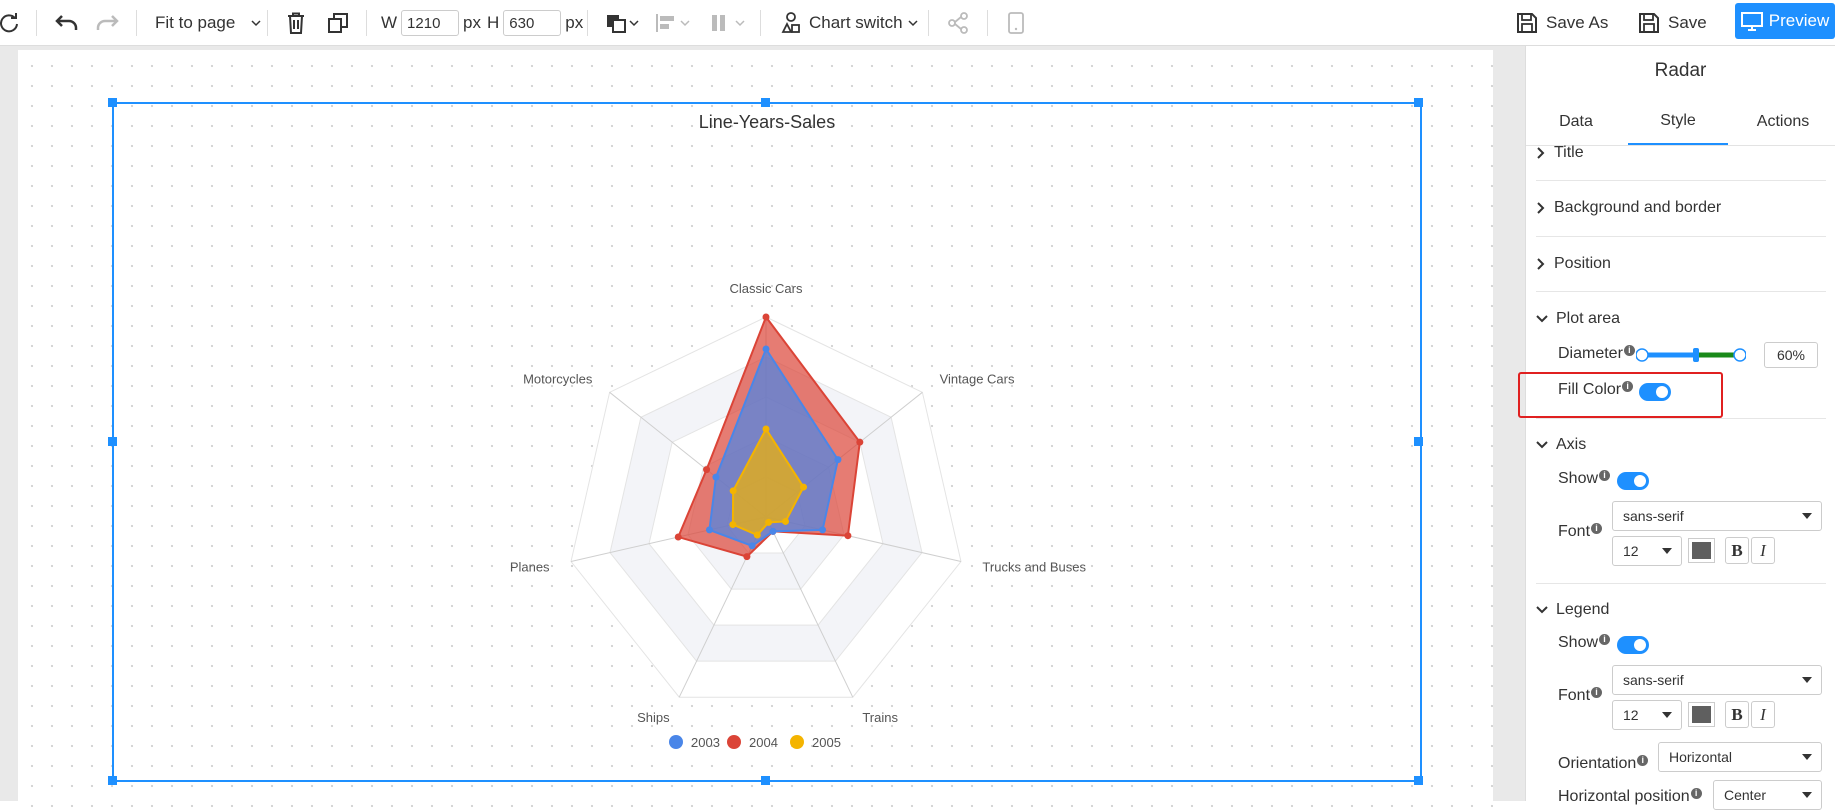  Describe the element at coordinates (1580, 532) in the screenshot. I see `axis-font-label-row: Font i` at that location.